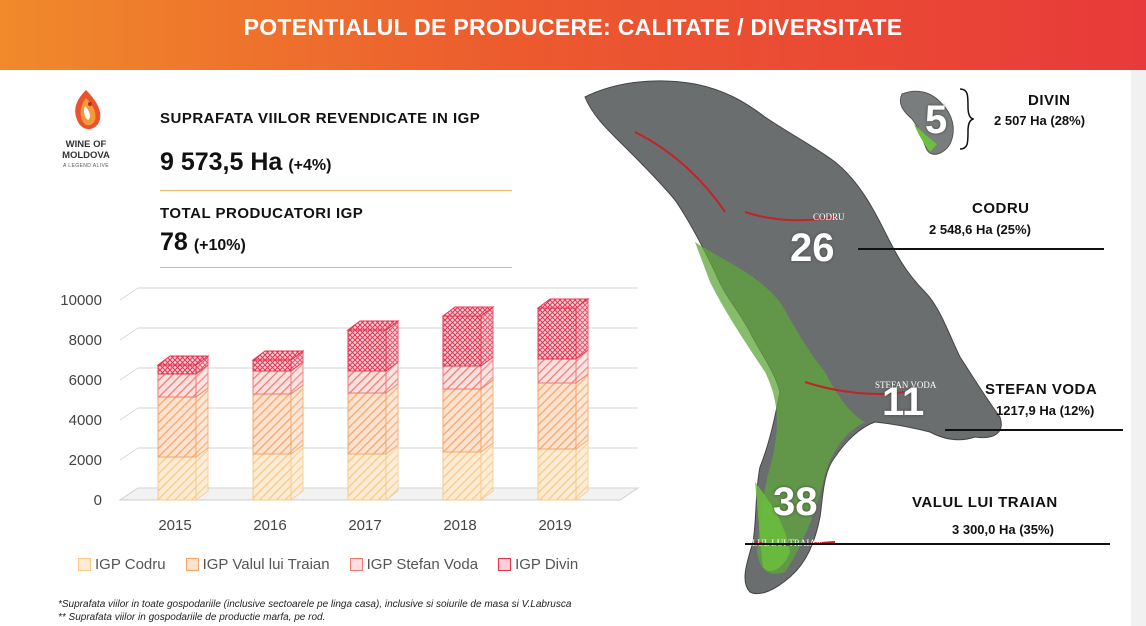  What do you see at coordinates (122, 564) in the screenshot?
I see `legend-item: IGP Codru` at bounding box center [122, 564].